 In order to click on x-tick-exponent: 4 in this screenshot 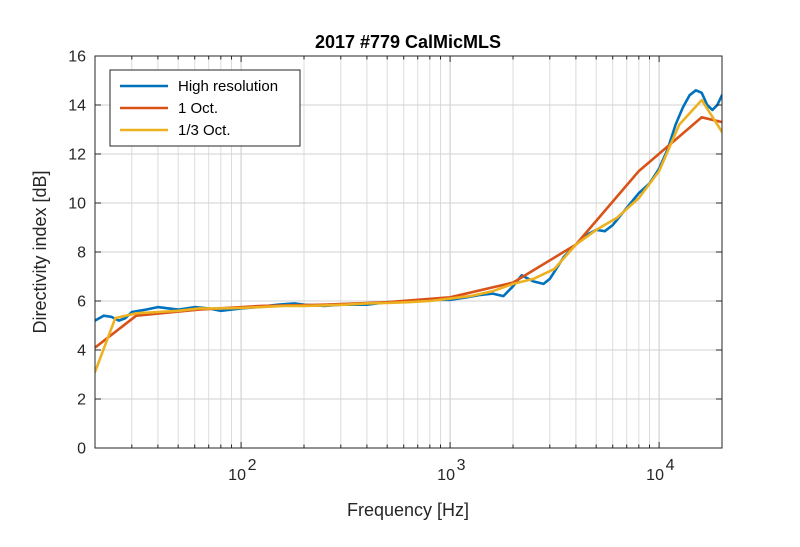, I will do `click(670, 465)`.